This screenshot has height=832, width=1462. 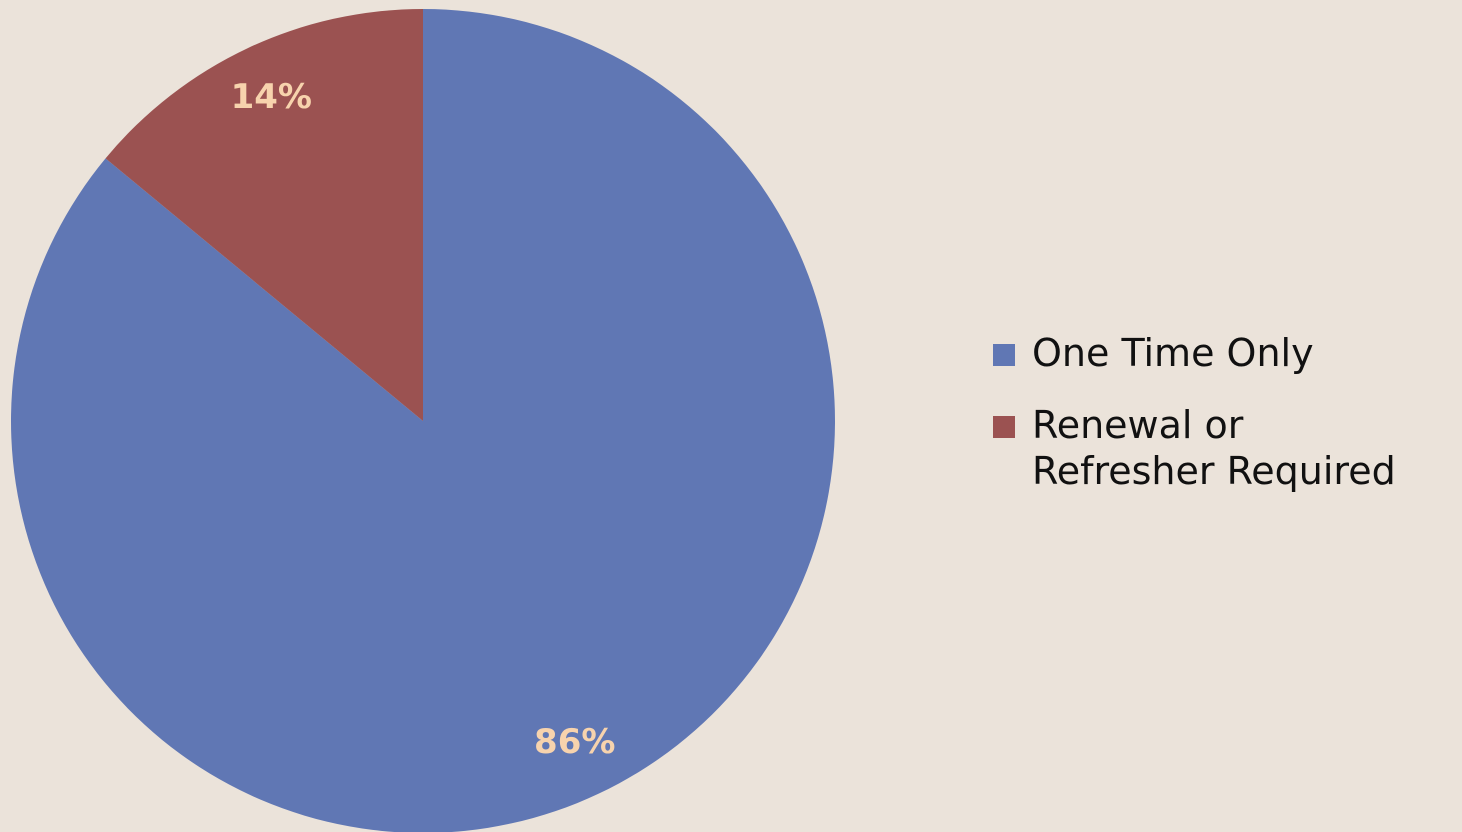 What do you see at coordinates (1173, 353) in the screenshot?
I see `legend-label: One Time Only` at bounding box center [1173, 353].